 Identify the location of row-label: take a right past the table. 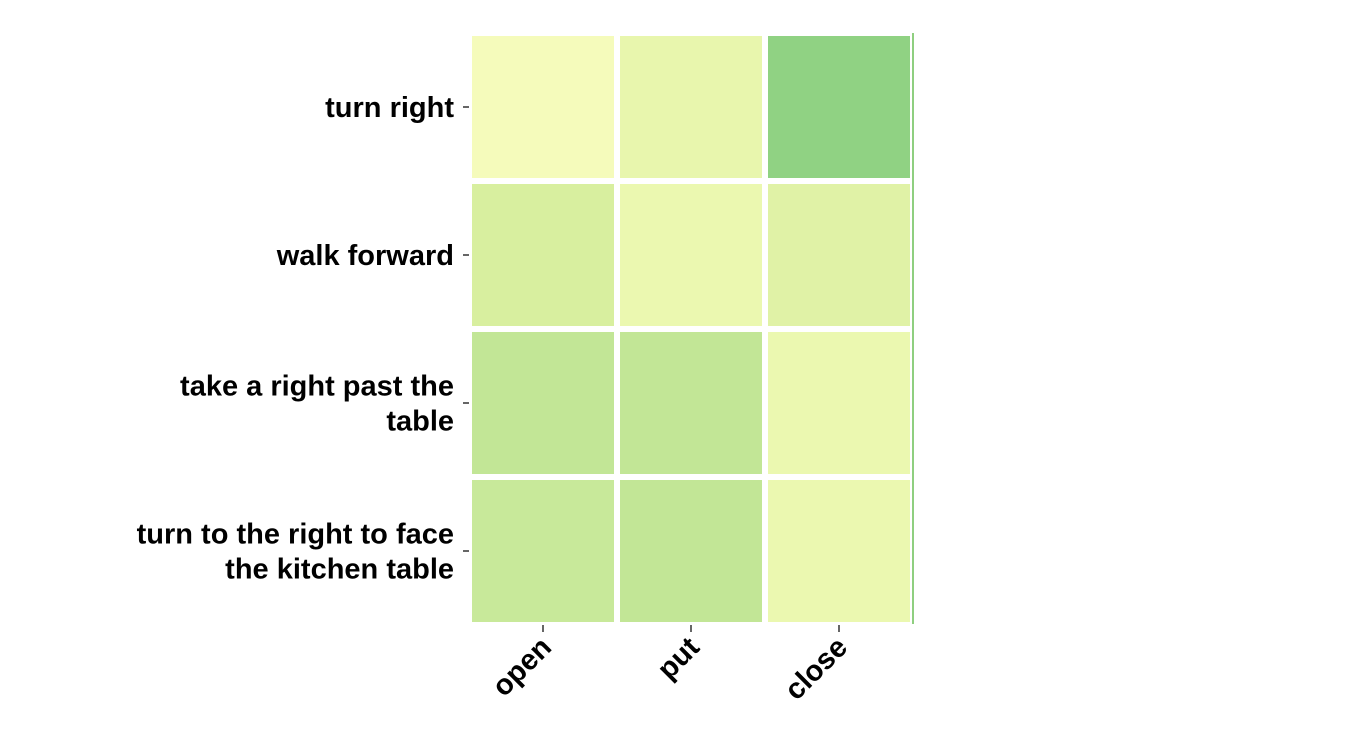
(317, 404).